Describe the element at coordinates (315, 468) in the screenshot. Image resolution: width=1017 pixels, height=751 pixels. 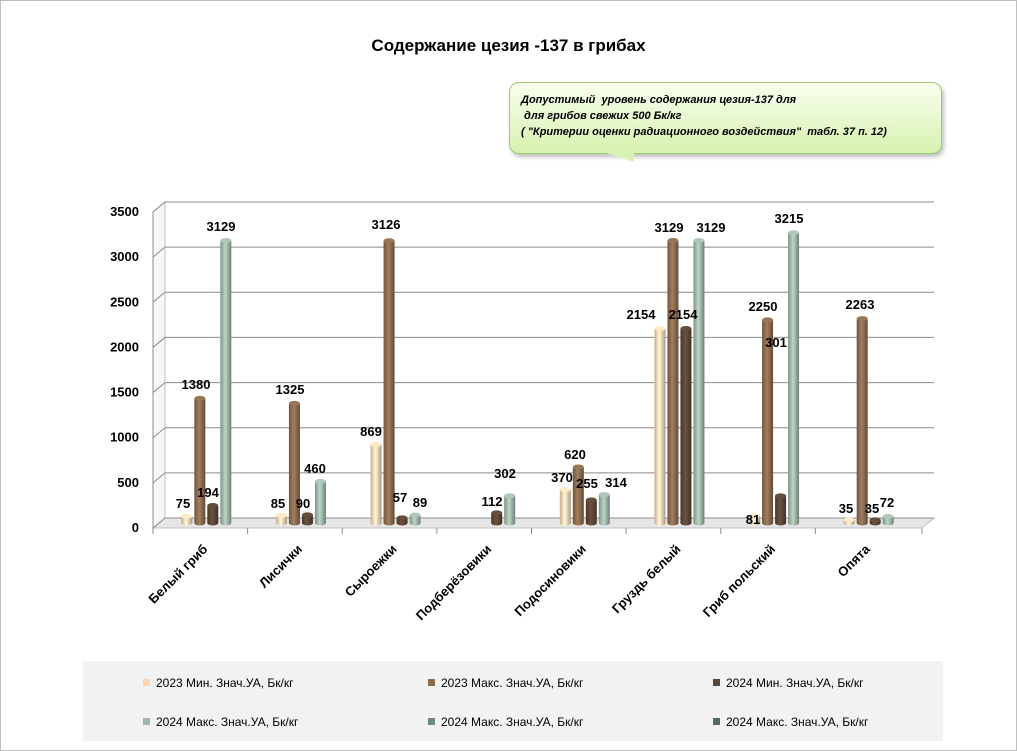
I see `data-label: 460` at that location.